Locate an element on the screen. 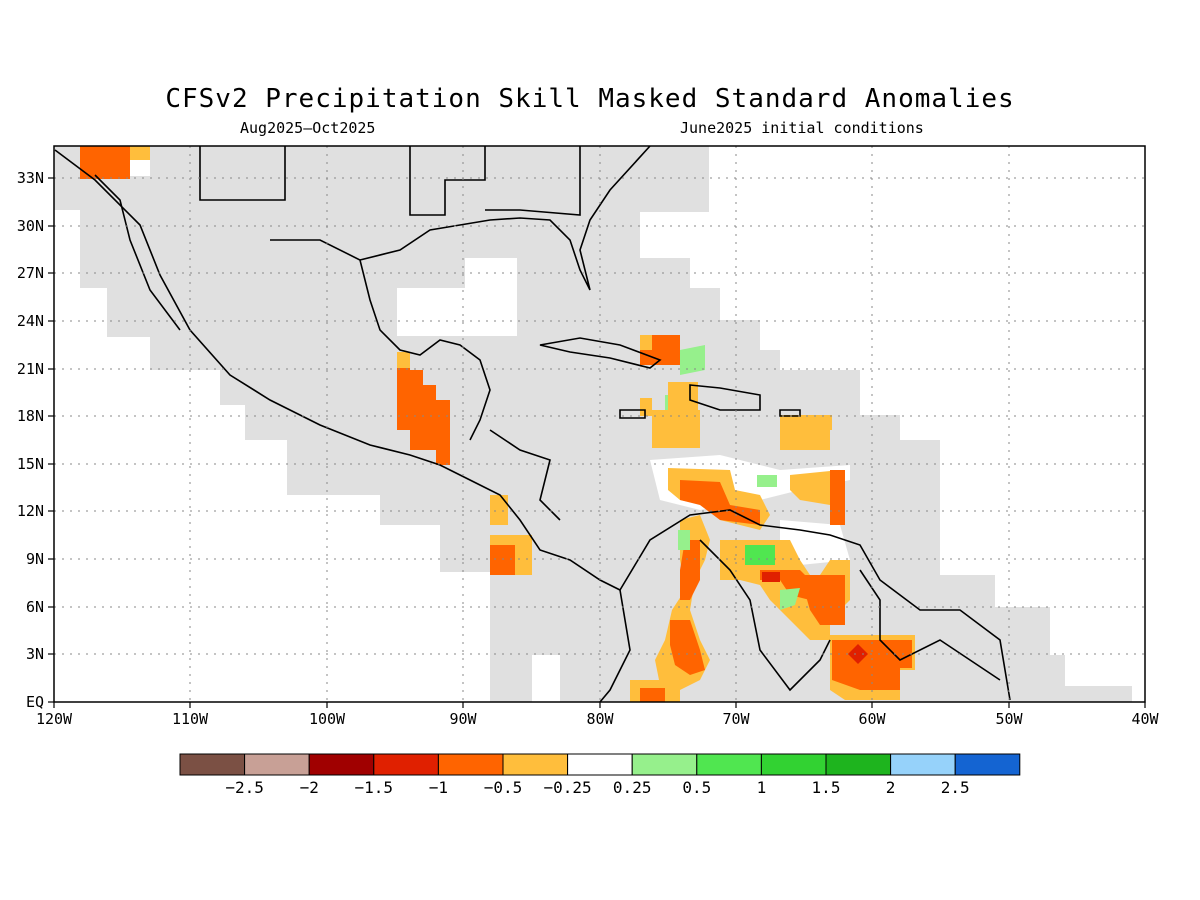 This screenshot has width=1200, height=900. lat-label: 21N is located at coordinates (30, 369).